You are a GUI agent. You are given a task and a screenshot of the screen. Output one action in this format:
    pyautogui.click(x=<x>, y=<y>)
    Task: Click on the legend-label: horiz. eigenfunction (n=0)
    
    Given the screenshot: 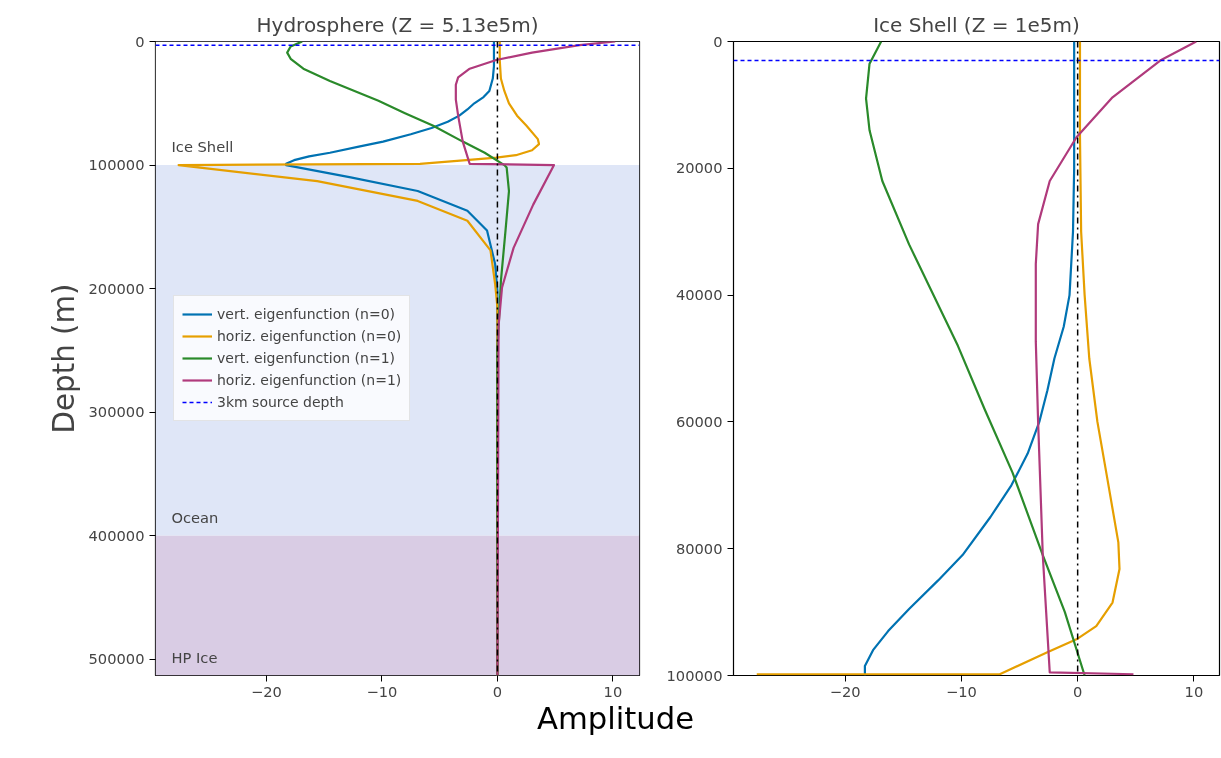 What is the action you would take?
    pyautogui.click(x=309, y=336)
    